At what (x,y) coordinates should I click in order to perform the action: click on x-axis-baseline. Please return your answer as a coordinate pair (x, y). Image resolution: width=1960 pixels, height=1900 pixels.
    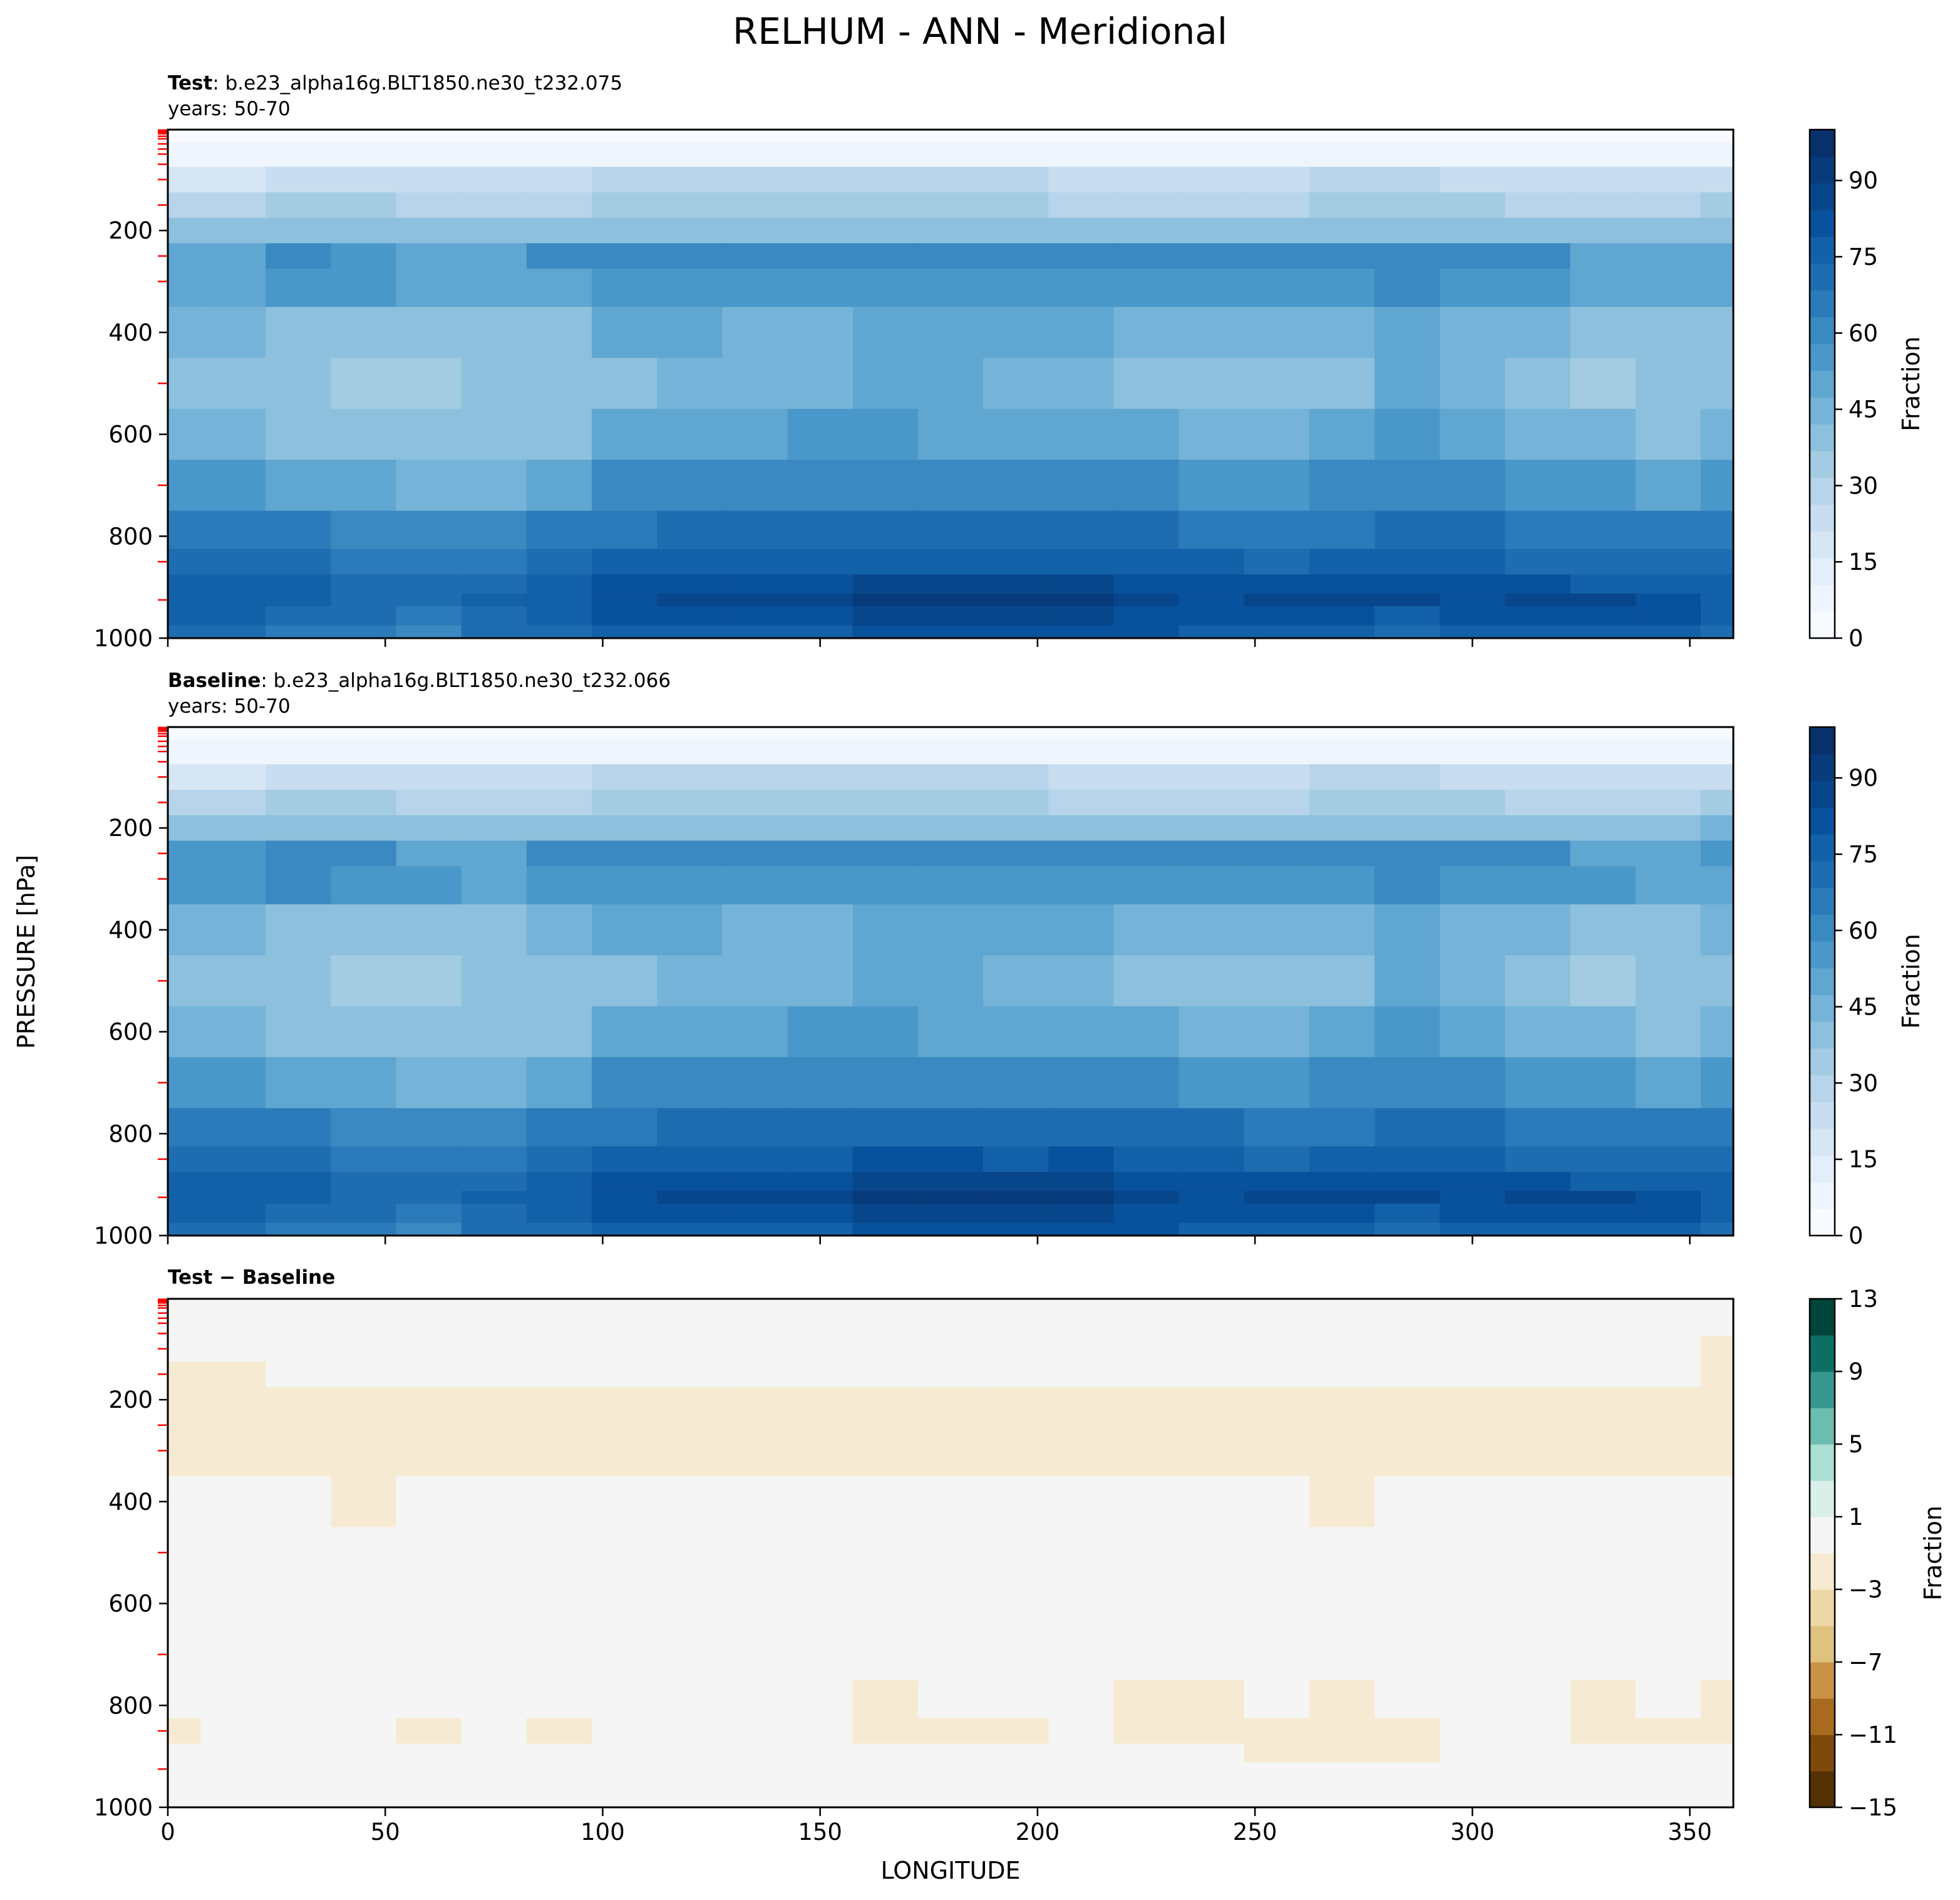
    Looking at the image, I should click on (929, 1240).